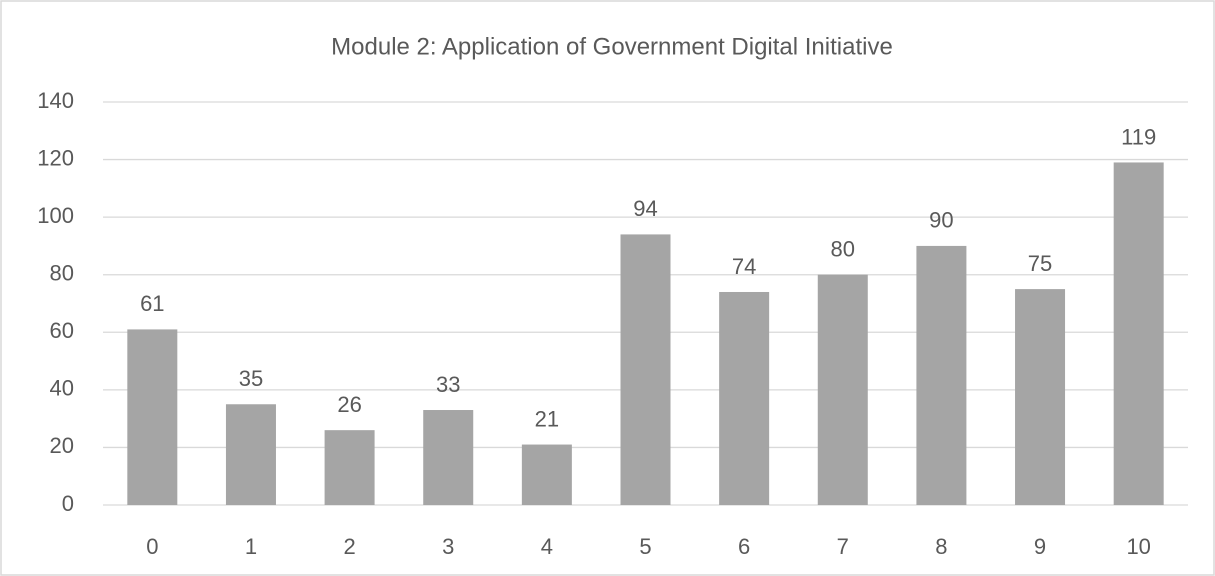 This screenshot has height=576, width=1215. Describe the element at coordinates (68, 503) in the screenshot. I see `y-tick-label: 0` at that location.